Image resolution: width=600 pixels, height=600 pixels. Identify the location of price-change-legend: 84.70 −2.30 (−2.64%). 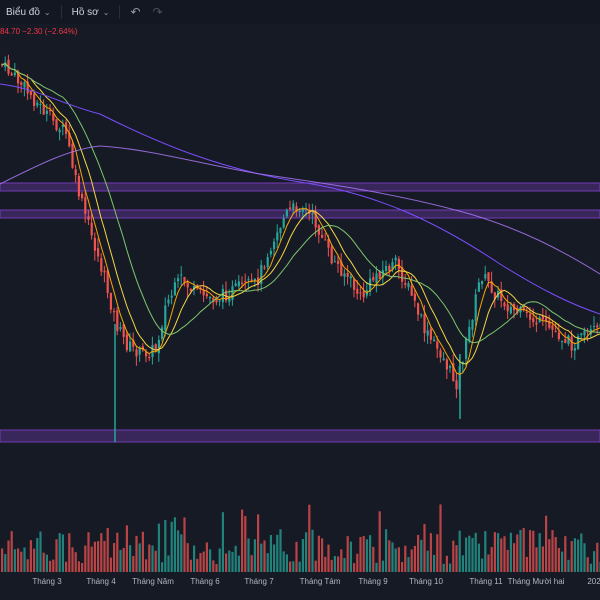
(39, 31).